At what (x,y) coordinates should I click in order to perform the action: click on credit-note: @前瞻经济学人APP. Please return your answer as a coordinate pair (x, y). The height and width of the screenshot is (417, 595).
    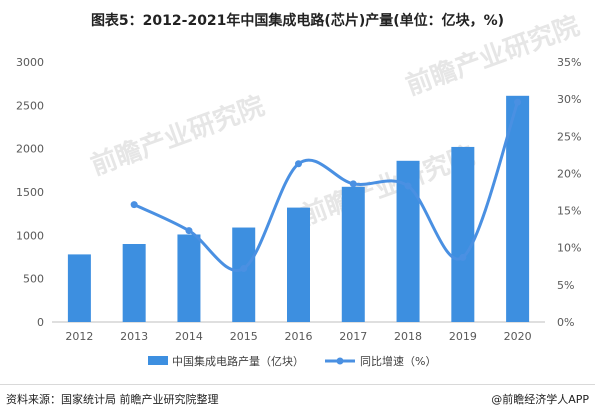
    Looking at the image, I should click on (540, 399).